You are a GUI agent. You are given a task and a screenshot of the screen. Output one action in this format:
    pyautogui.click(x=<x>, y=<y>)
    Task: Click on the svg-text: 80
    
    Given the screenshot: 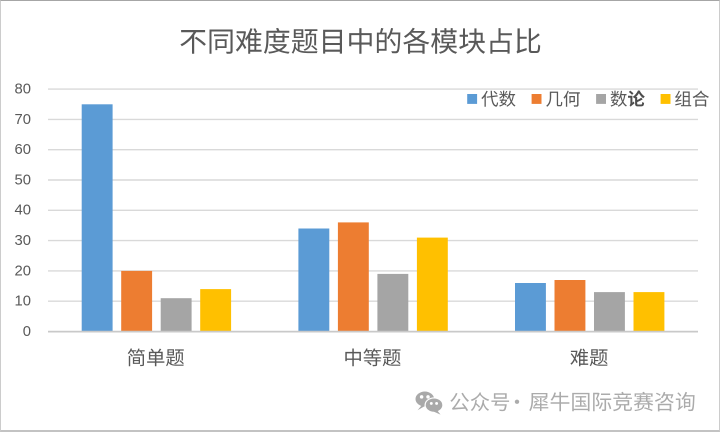 What is the action you would take?
    pyautogui.click(x=23, y=90)
    